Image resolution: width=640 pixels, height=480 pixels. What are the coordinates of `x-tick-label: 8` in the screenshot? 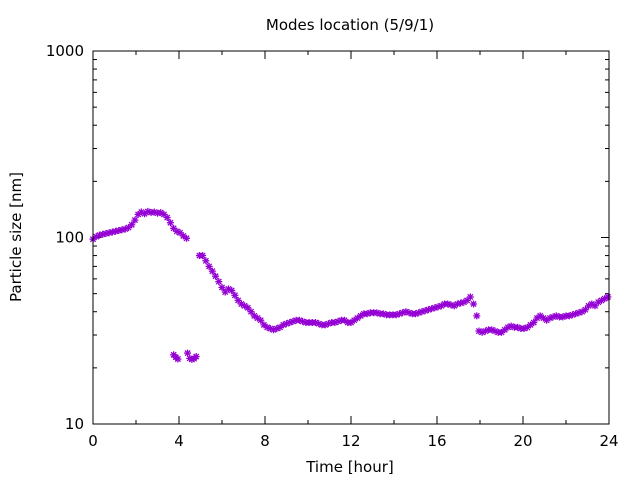 It's located at (265, 441).